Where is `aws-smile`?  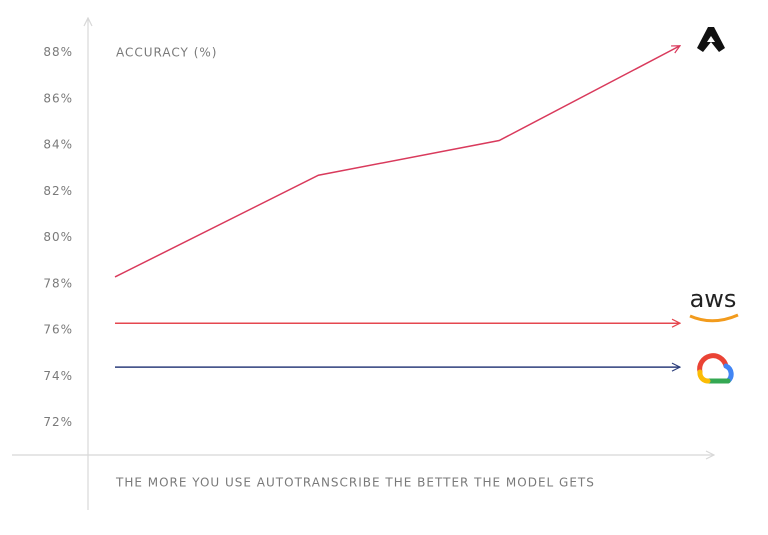 aws-smile is located at coordinates (714, 318).